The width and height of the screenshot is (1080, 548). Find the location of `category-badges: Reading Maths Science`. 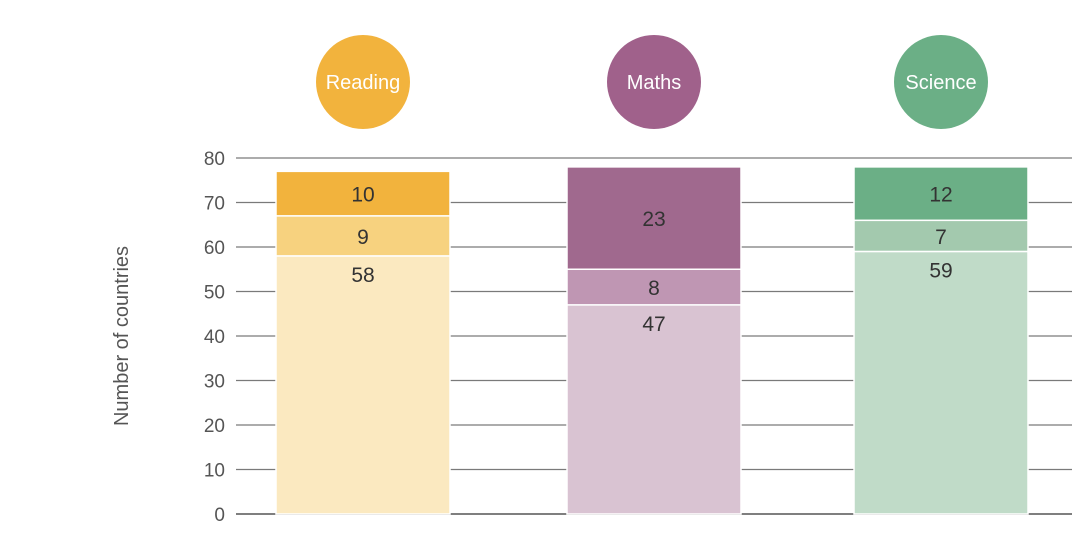

category-badges: Reading Maths Science is located at coordinates (652, 82).